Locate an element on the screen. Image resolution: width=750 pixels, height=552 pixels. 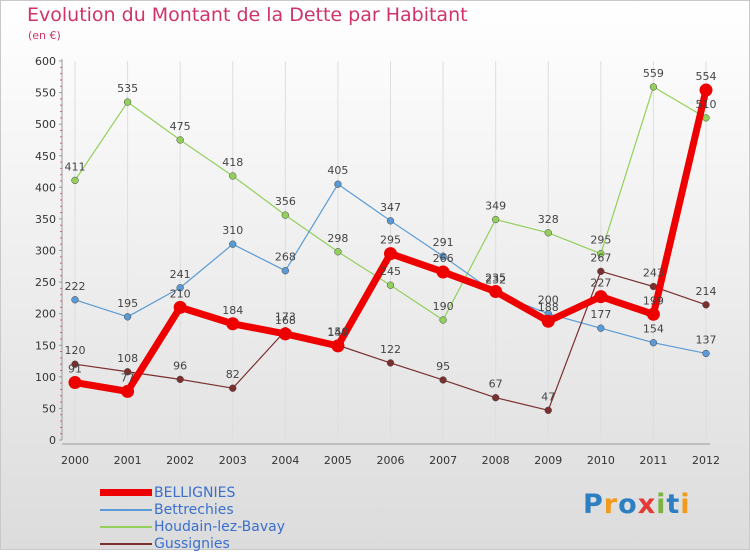
data-label: 232 is located at coordinates (495, 279).